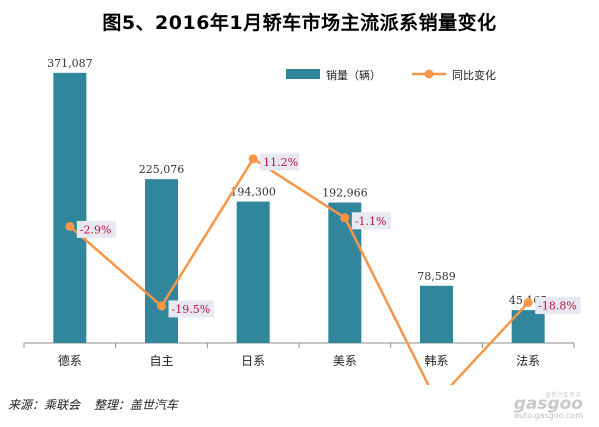  Describe the element at coordinates (253, 361) in the screenshot. I see `category-label: 日系` at that location.